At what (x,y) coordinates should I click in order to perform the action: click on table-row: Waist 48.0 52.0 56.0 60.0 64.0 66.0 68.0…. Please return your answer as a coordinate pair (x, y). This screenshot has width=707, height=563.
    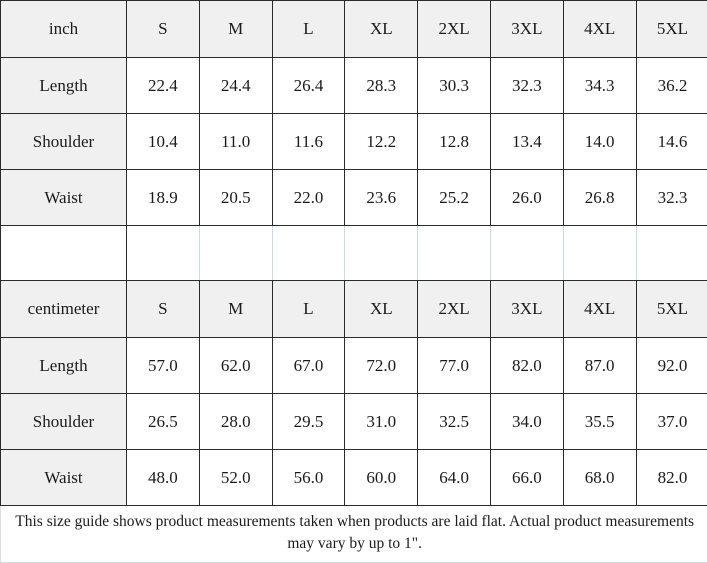
    Looking at the image, I should click on (354, 478).